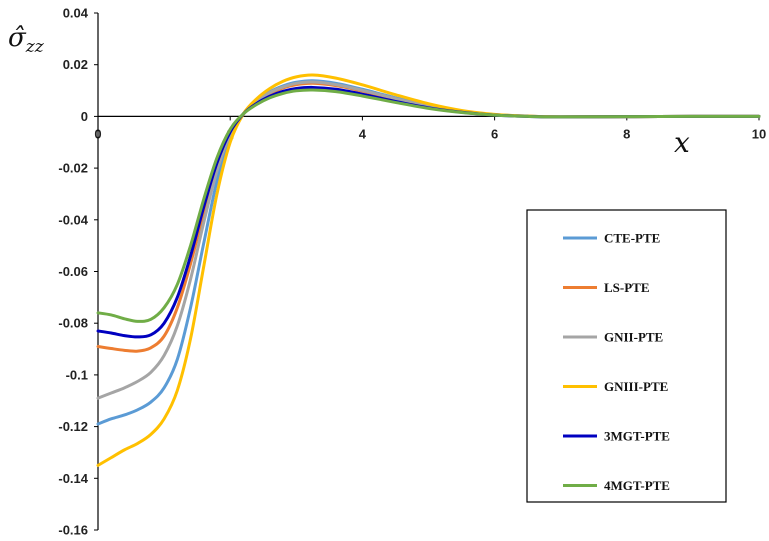 Image resolution: width=769 pixels, height=541 pixels. Describe the element at coordinates (75, 64) in the screenshot. I see `y-tick-label: 0.02` at that location.